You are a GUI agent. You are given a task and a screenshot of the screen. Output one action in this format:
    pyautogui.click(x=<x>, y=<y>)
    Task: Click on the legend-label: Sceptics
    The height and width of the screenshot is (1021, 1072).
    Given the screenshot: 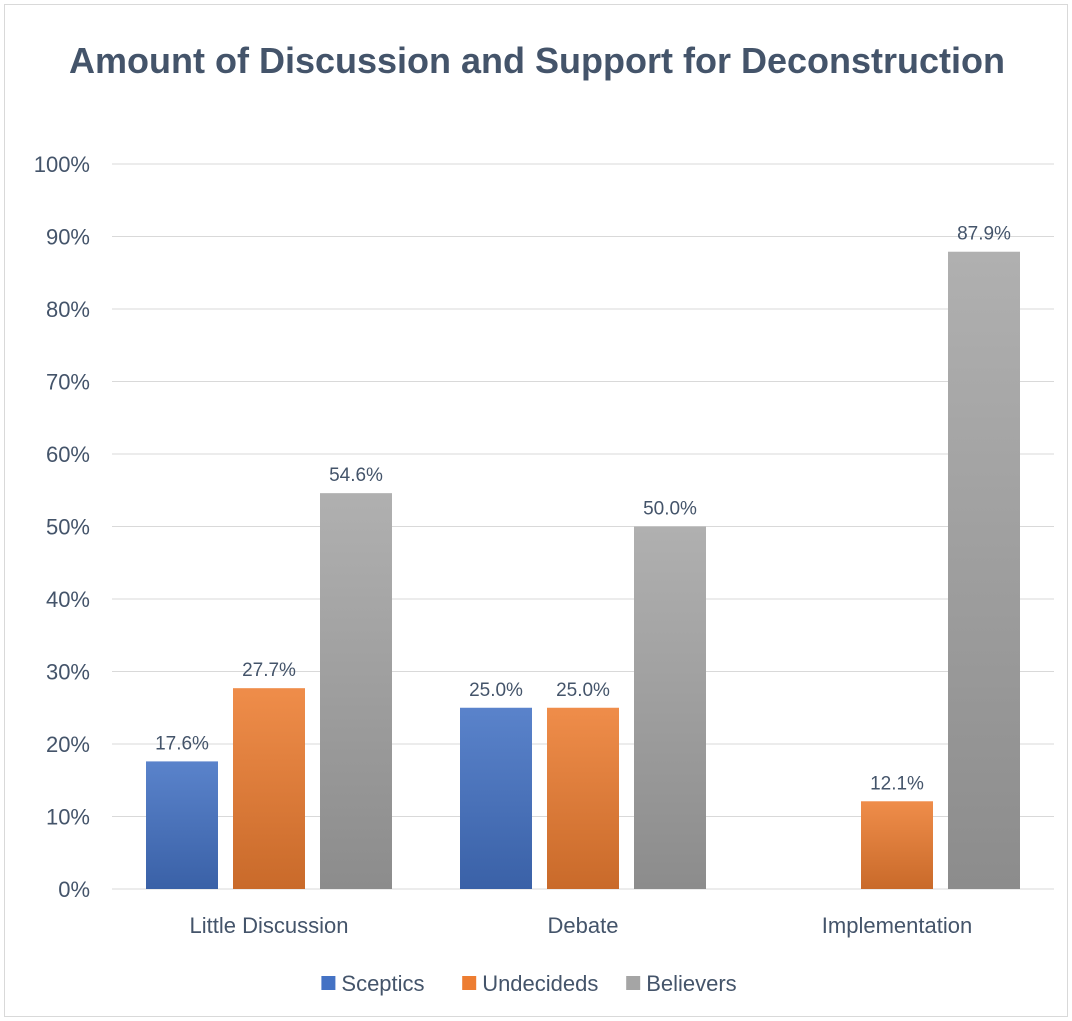 What is the action you would take?
    pyautogui.click(x=382, y=983)
    